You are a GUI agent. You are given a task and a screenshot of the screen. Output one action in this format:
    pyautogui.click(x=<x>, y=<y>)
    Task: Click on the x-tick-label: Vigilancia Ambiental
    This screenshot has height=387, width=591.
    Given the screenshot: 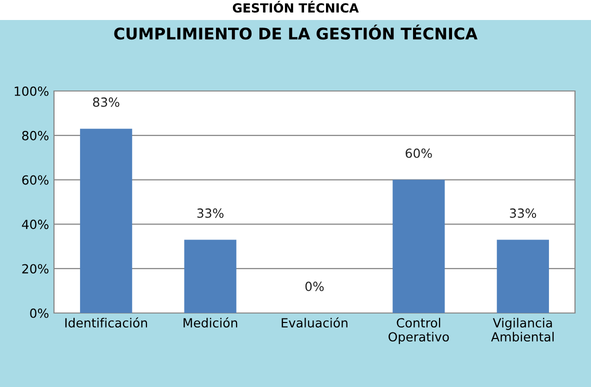 What is the action you would take?
    pyautogui.click(x=522, y=330)
    